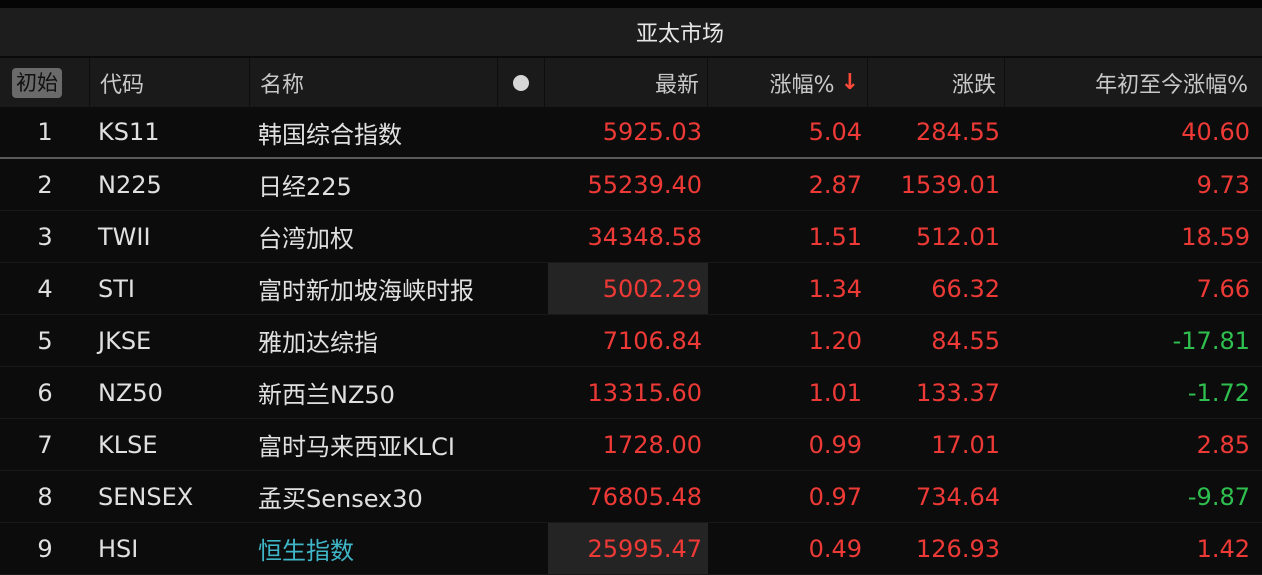 This screenshot has width=1262, height=575. Describe the element at coordinates (628, 288) in the screenshot. I see `latest-price: 5002.29` at that location.